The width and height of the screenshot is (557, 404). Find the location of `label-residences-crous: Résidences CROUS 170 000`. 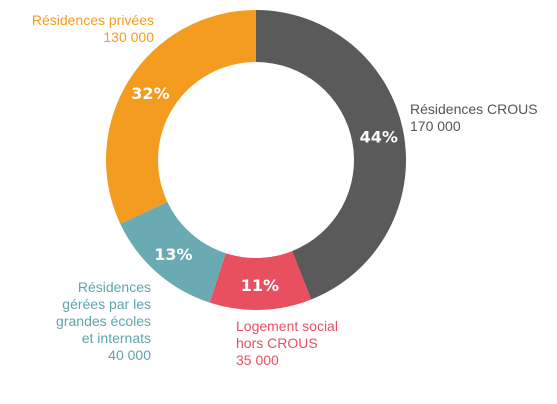

label-residences-crous: Résidences CROUS 170 000 is located at coordinates (474, 118).